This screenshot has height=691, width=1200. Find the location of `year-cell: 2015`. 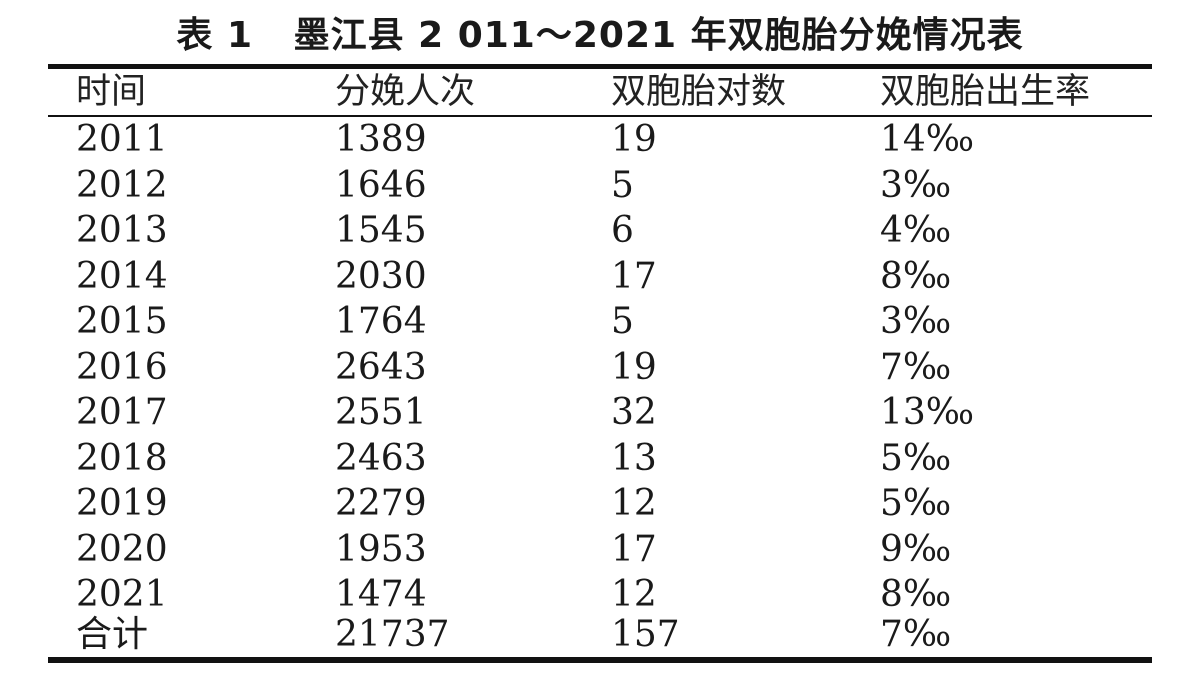

year-cell: 2015 is located at coordinates (122, 321).